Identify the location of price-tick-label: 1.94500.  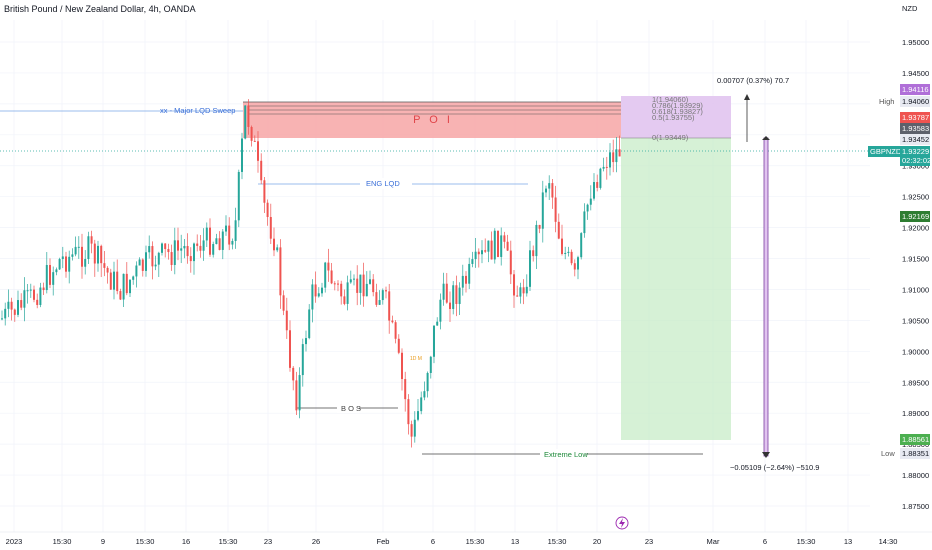
(915, 73).